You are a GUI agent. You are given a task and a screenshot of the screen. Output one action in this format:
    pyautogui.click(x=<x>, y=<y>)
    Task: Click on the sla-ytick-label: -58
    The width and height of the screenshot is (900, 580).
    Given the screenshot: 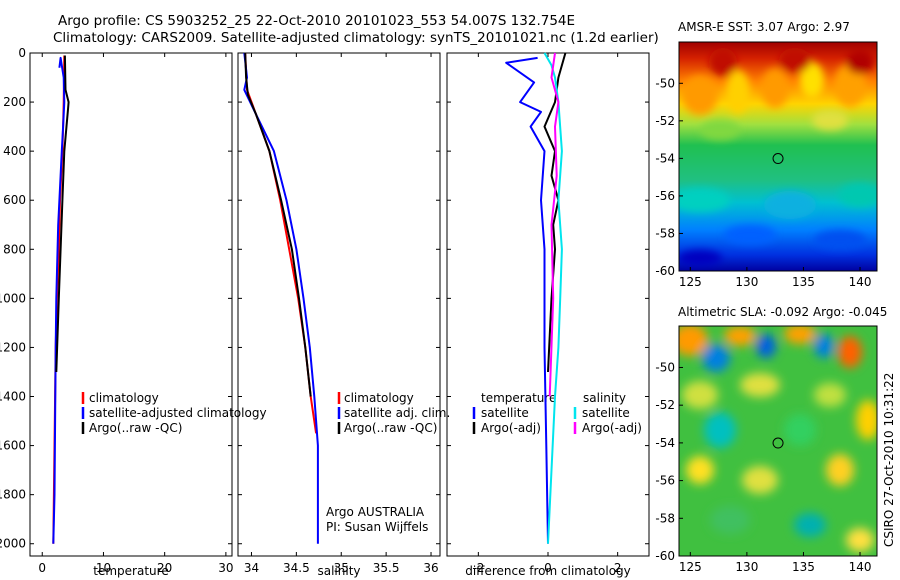 What is the action you would take?
    pyautogui.click(x=665, y=518)
    